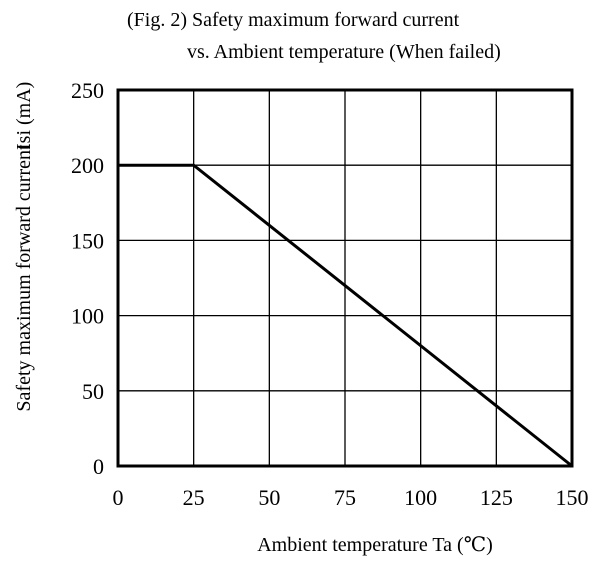 The height and width of the screenshot is (561, 600). I want to click on x-tick-label: 100, so click(420, 497).